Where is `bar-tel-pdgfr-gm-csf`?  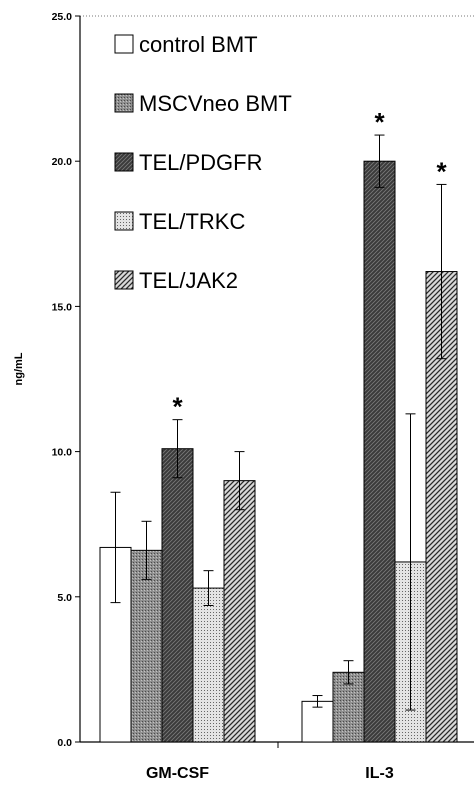
bar-tel-pdgfr-gm-csf is located at coordinates (177, 595).